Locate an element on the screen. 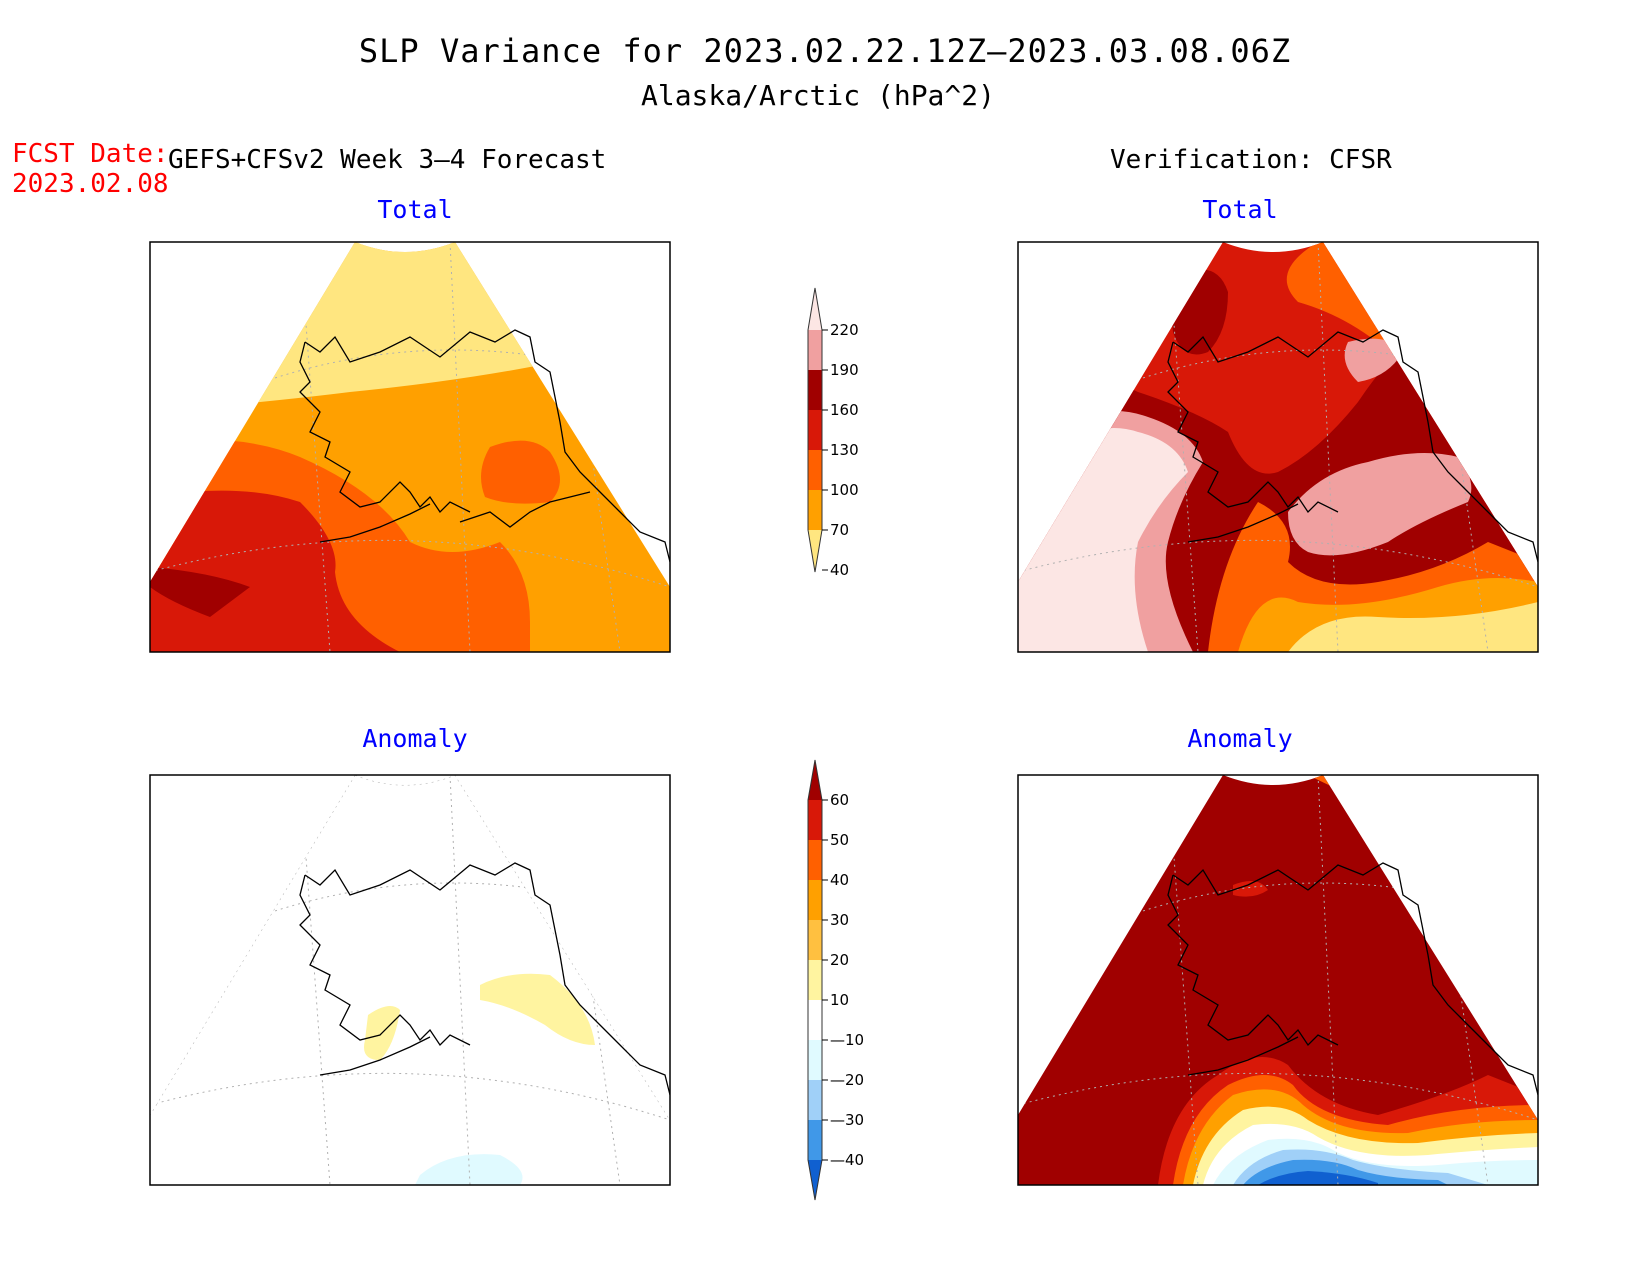 This screenshot has height=1275, width=1650. colorbar-total-tick-label: 160 is located at coordinates (844, 410).